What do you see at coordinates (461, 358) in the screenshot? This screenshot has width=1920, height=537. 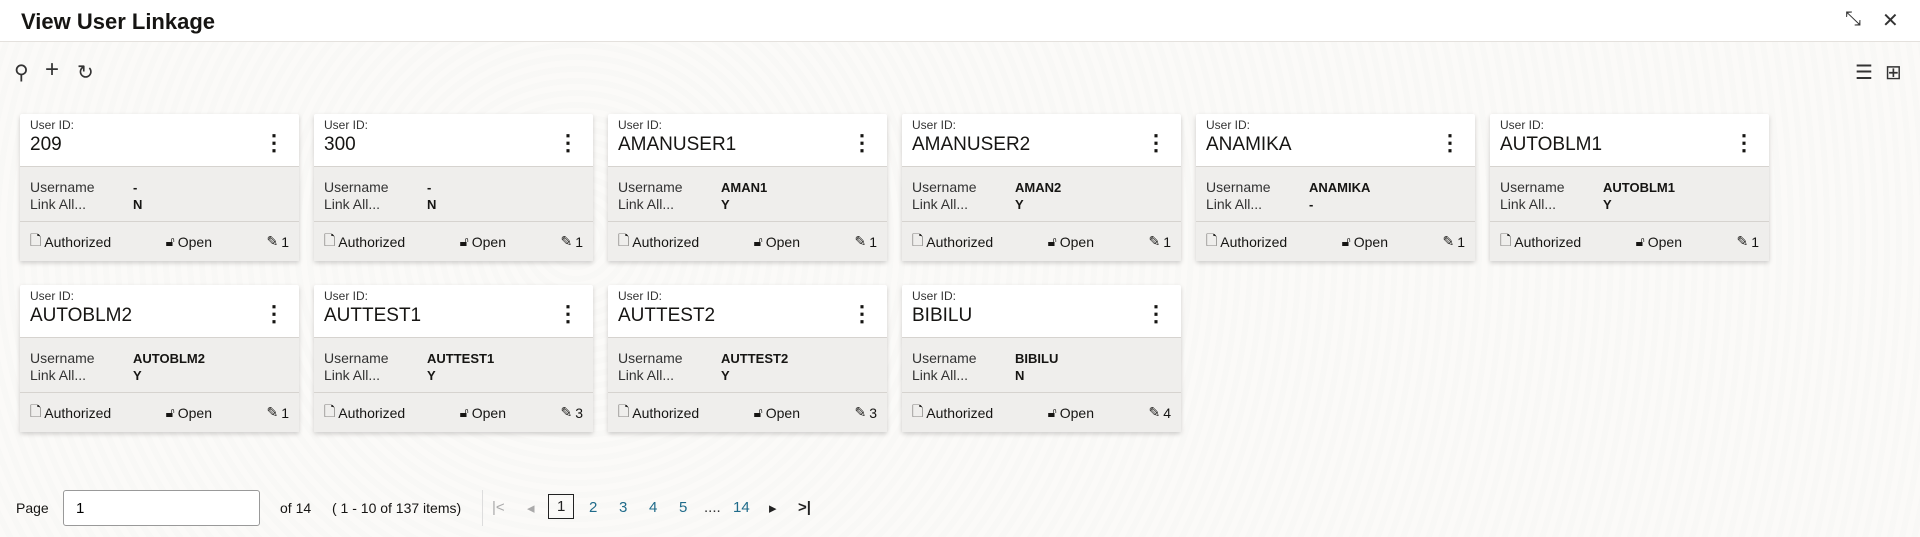 I see `username-value: AUTTEST1` at bounding box center [461, 358].